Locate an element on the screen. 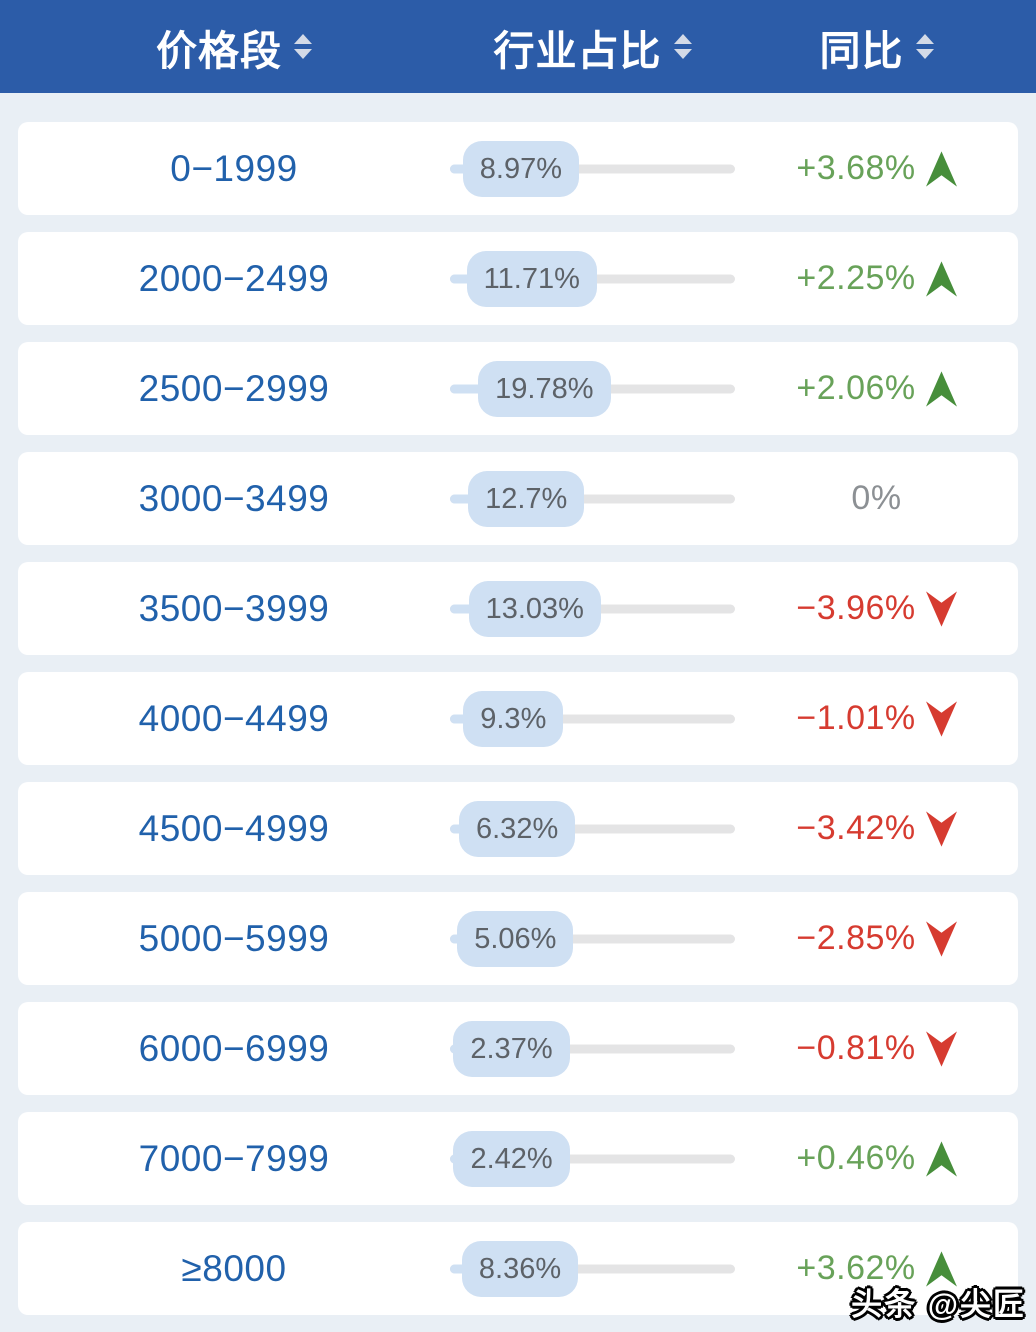 The height and width of the screenshot is (1332, 1036). share-bar: 2.37% is located at coordinates (592, 1048).